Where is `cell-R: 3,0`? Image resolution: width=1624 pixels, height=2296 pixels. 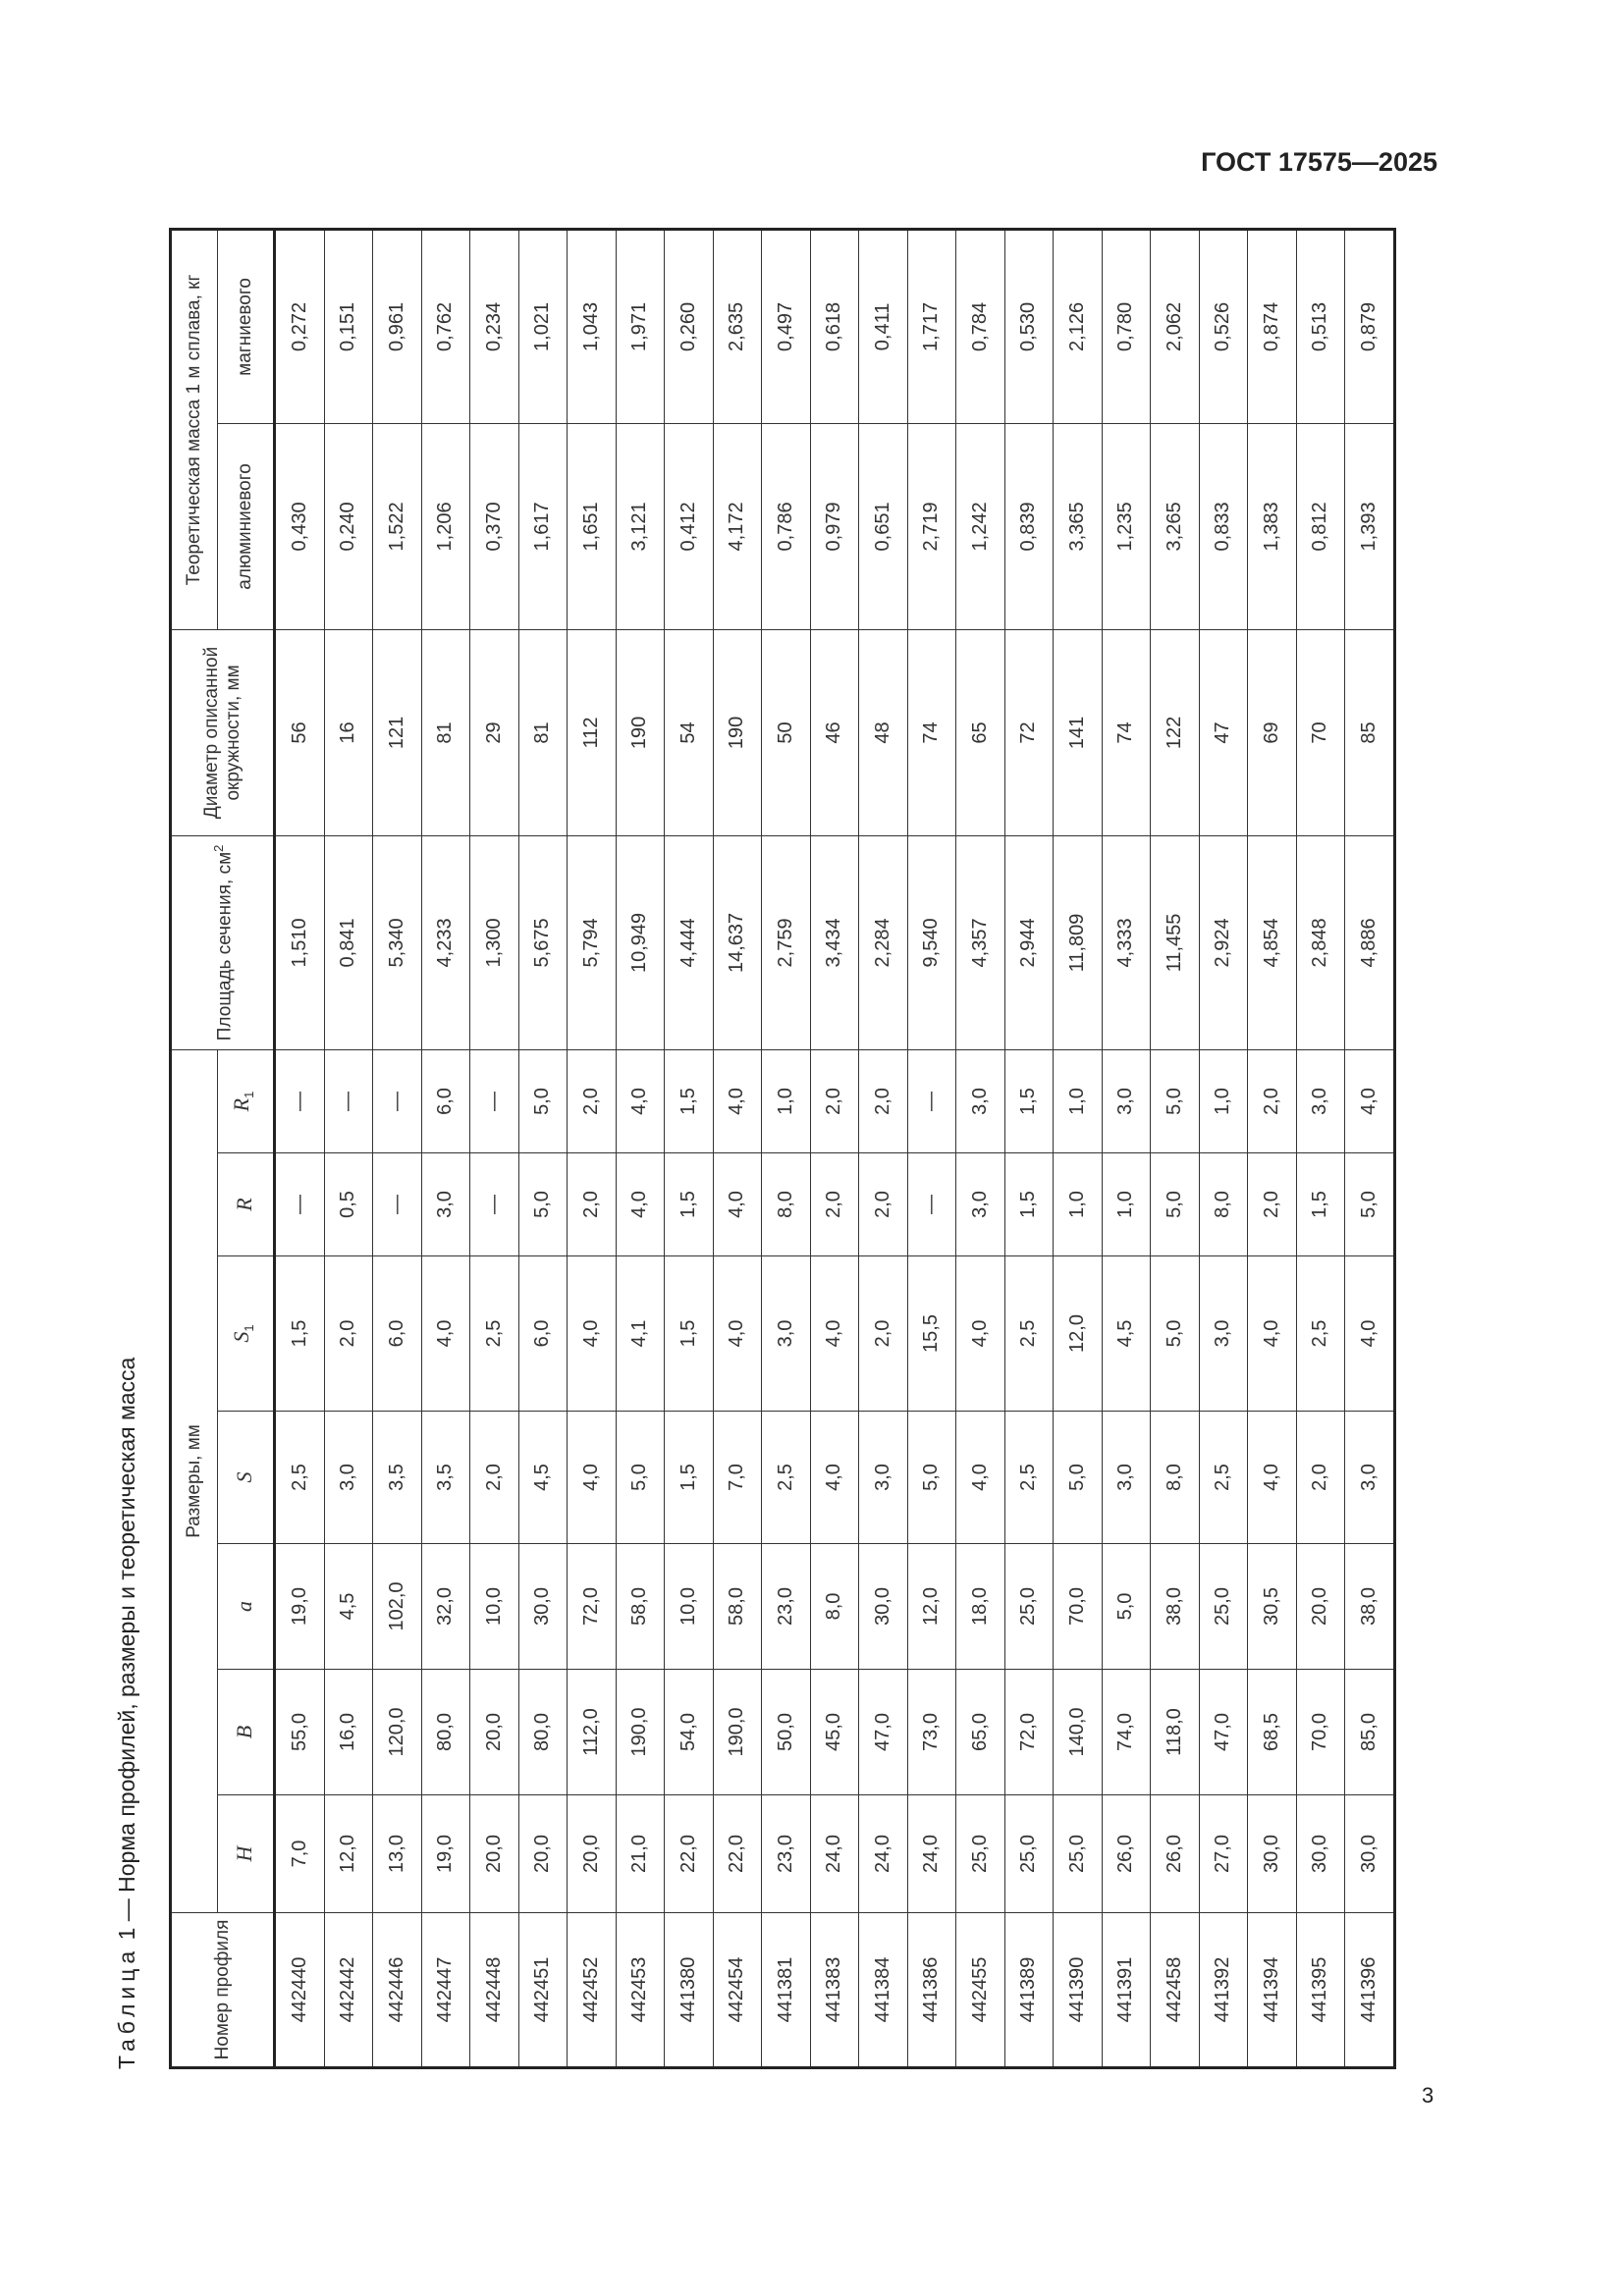
cell-R: 3,0 is located at coordinates (979, 1204).